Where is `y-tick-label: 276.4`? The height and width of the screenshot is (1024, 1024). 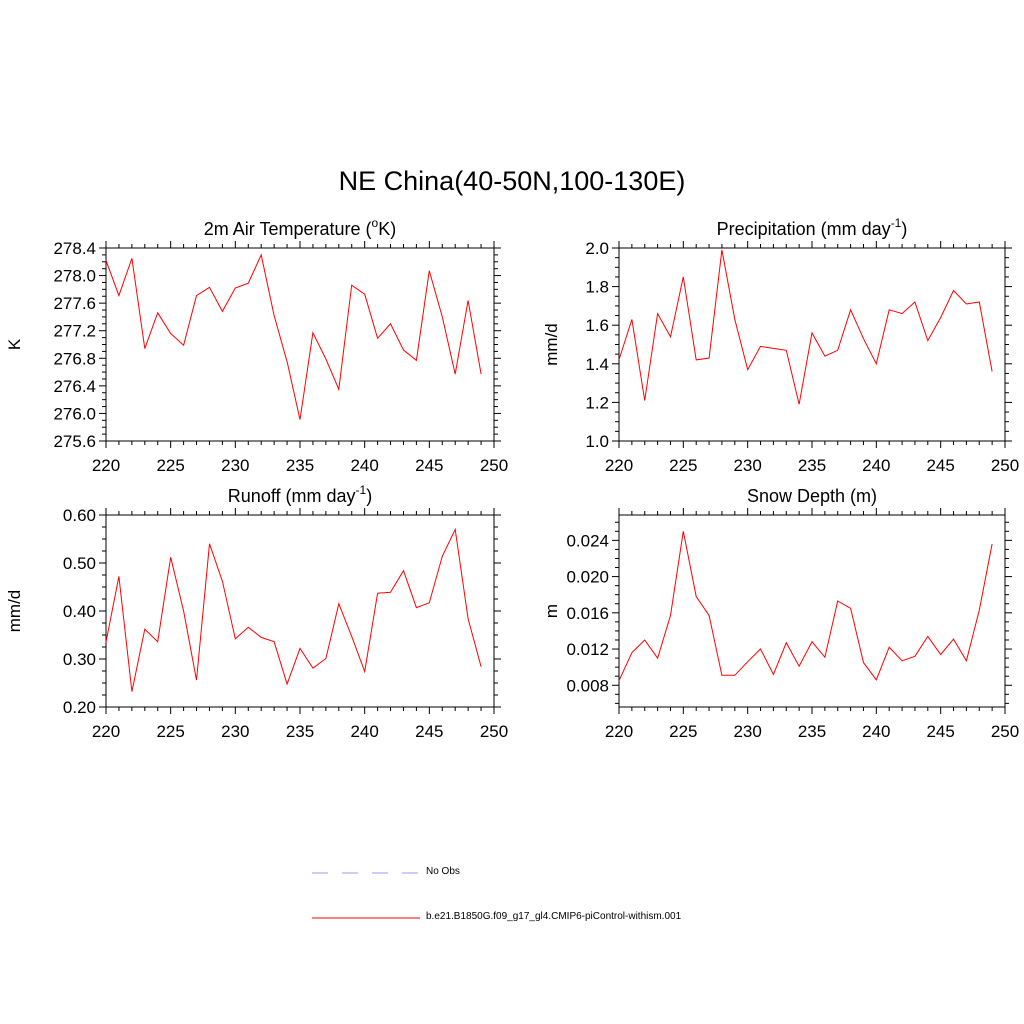
y-tick-label: 276.4 is located at coordinates (74, 386).